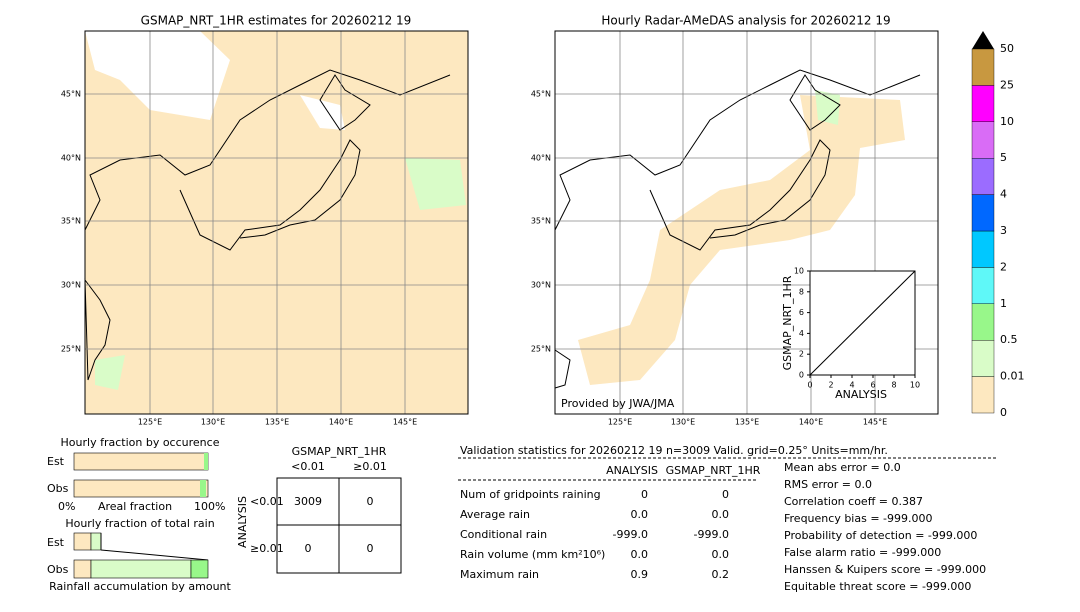  What do you see at coordinates (308, 466) in the screenshot?
I see `col-label: <0.01` at bounding box center [308, 466].